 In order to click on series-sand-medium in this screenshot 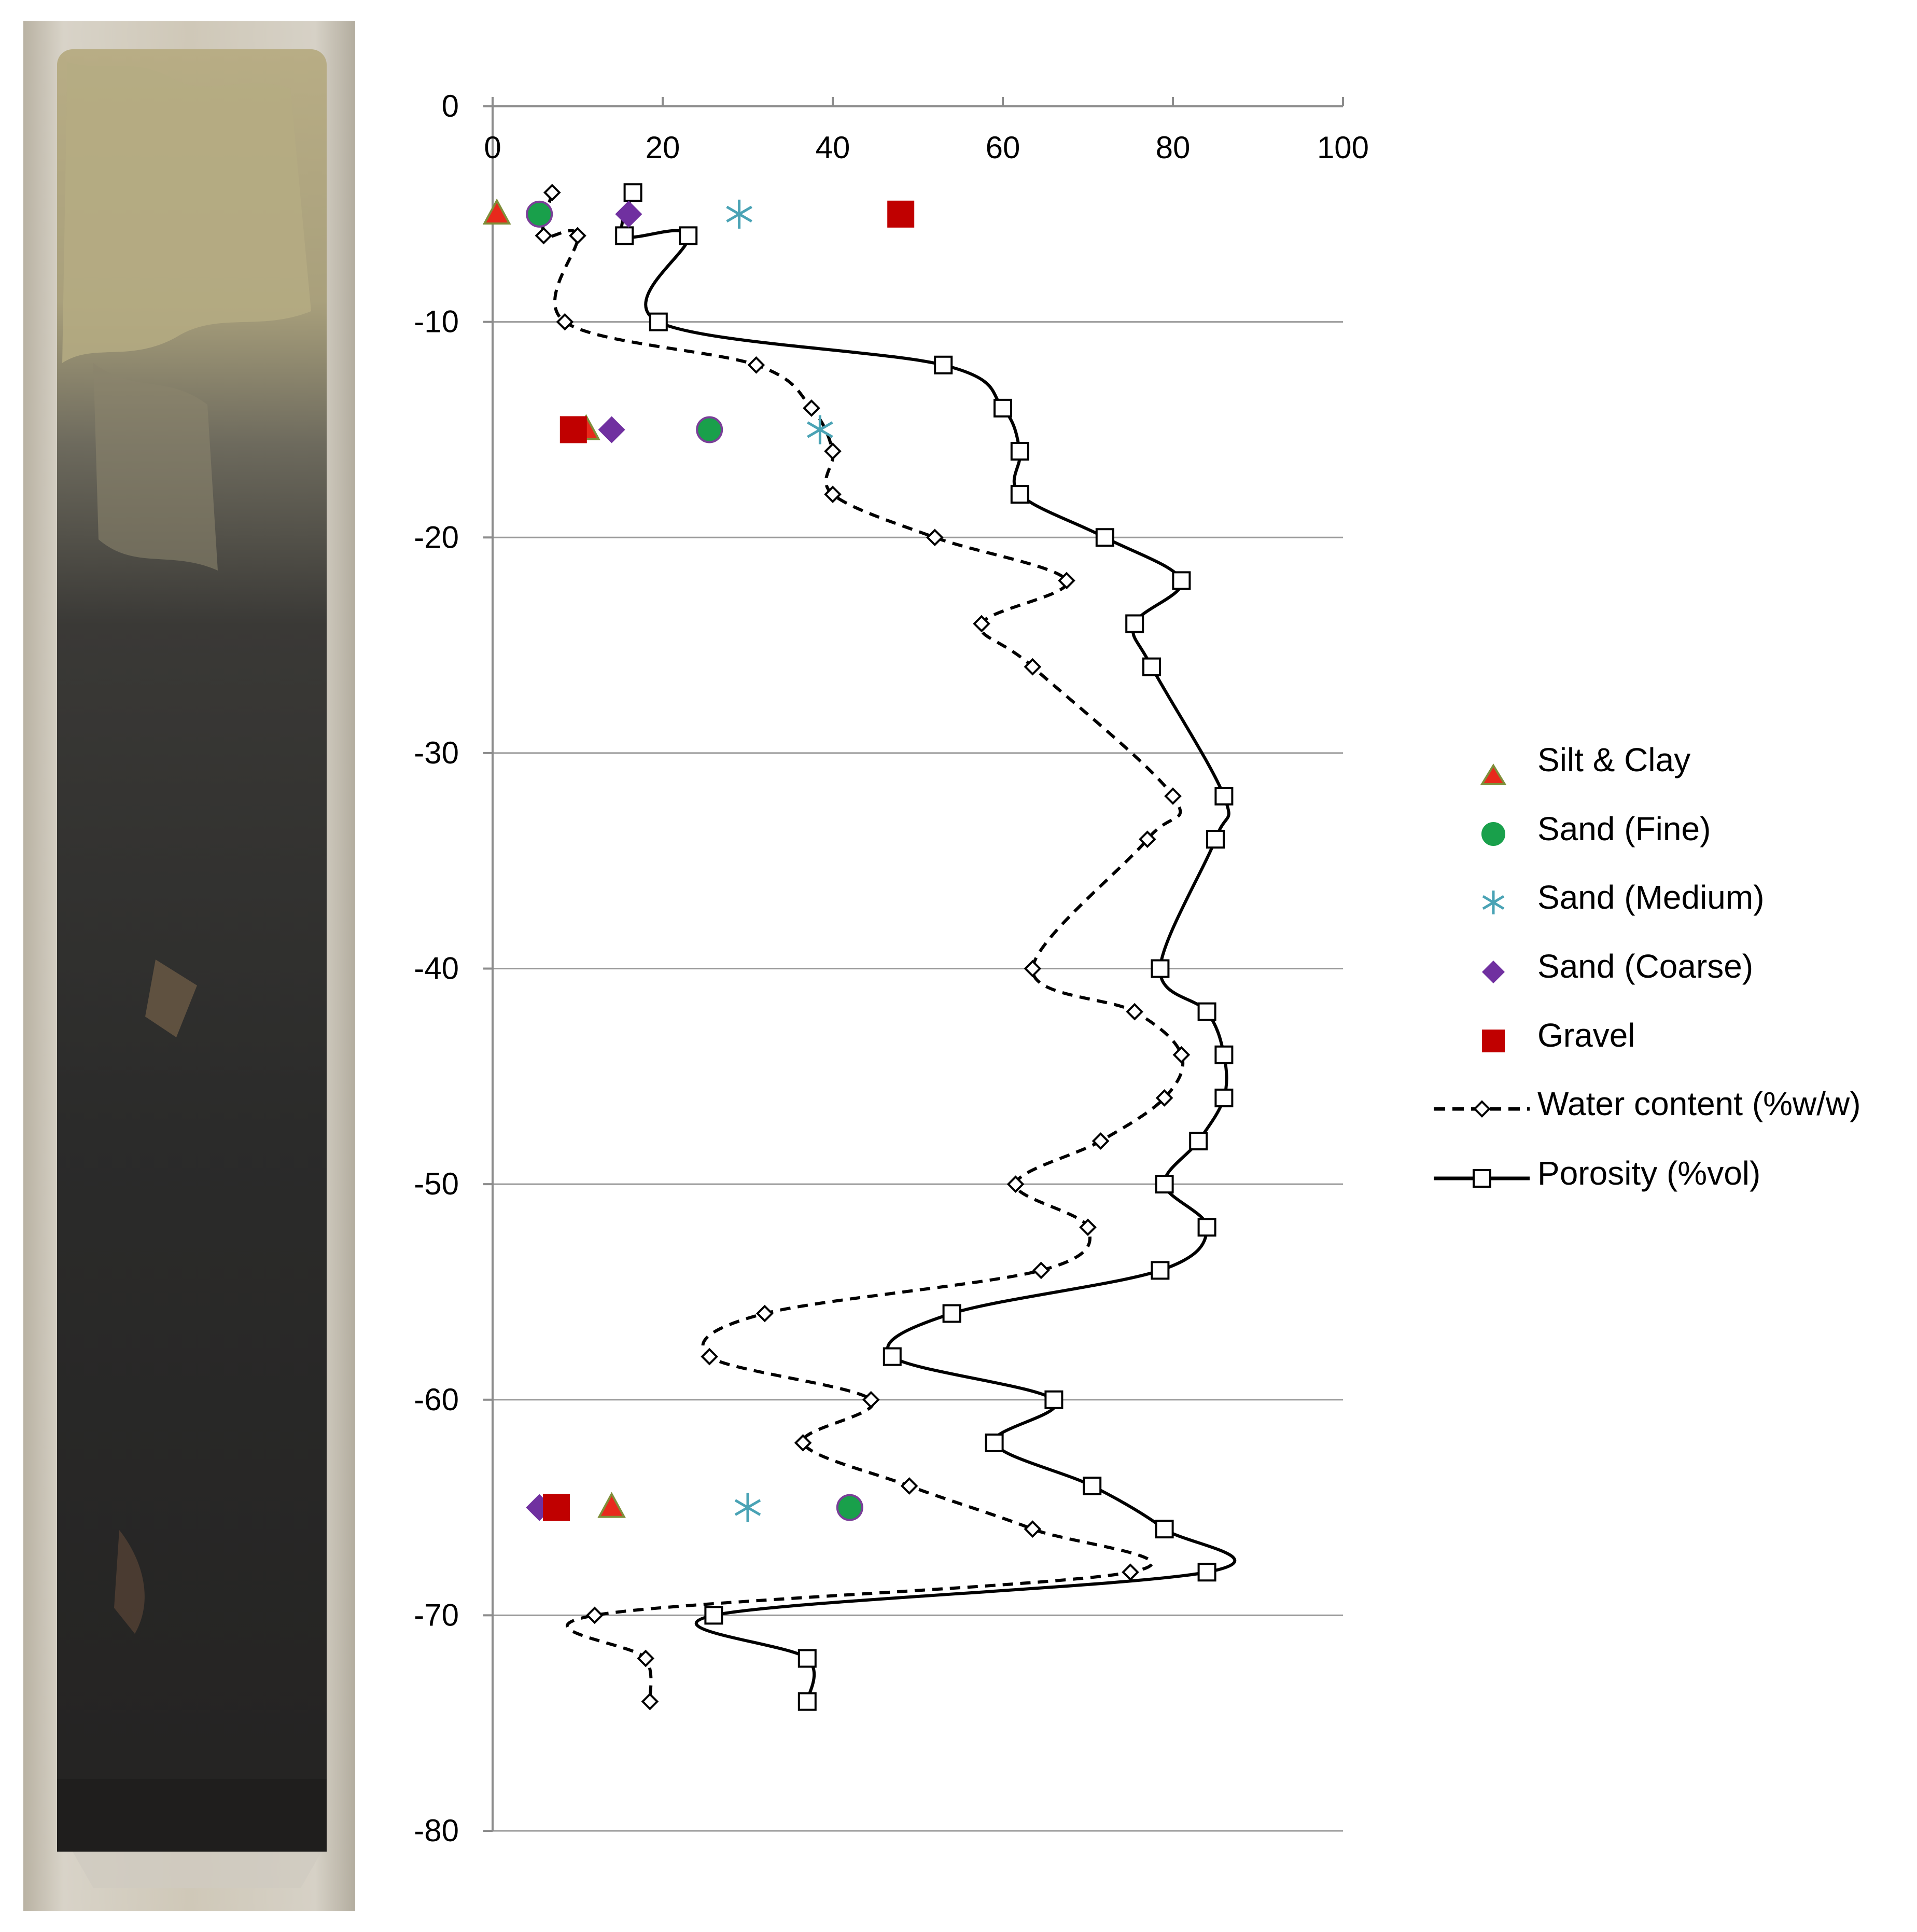, I will do `click(779, 861)`.